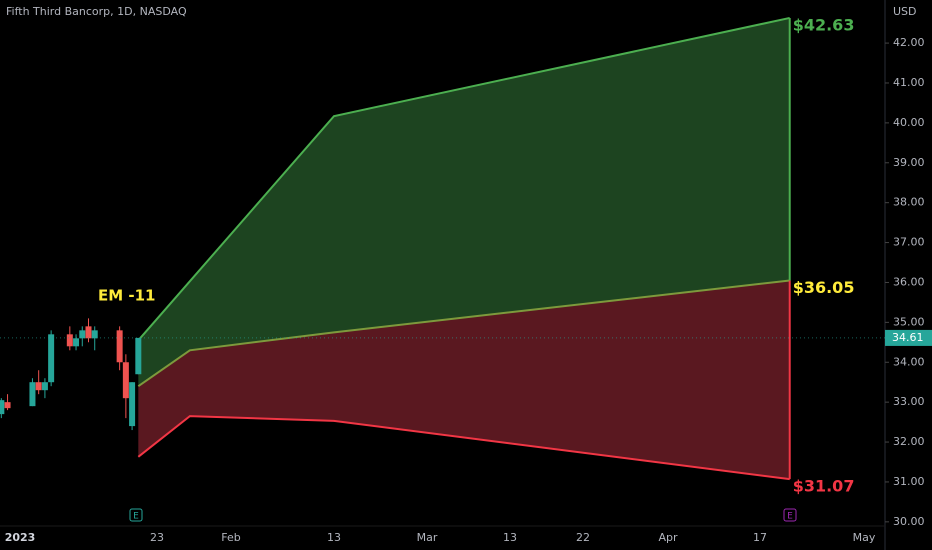 The width and height of the screenshot is (932, 550). I want to click on last-price-tag, so click(908, 337).